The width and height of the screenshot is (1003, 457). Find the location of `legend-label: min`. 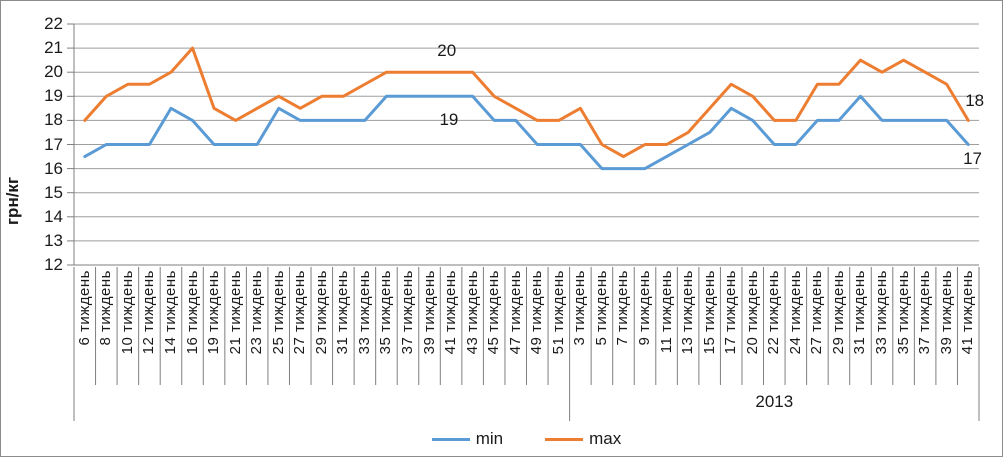

legend-label: min is located at coordinates (489, 438).